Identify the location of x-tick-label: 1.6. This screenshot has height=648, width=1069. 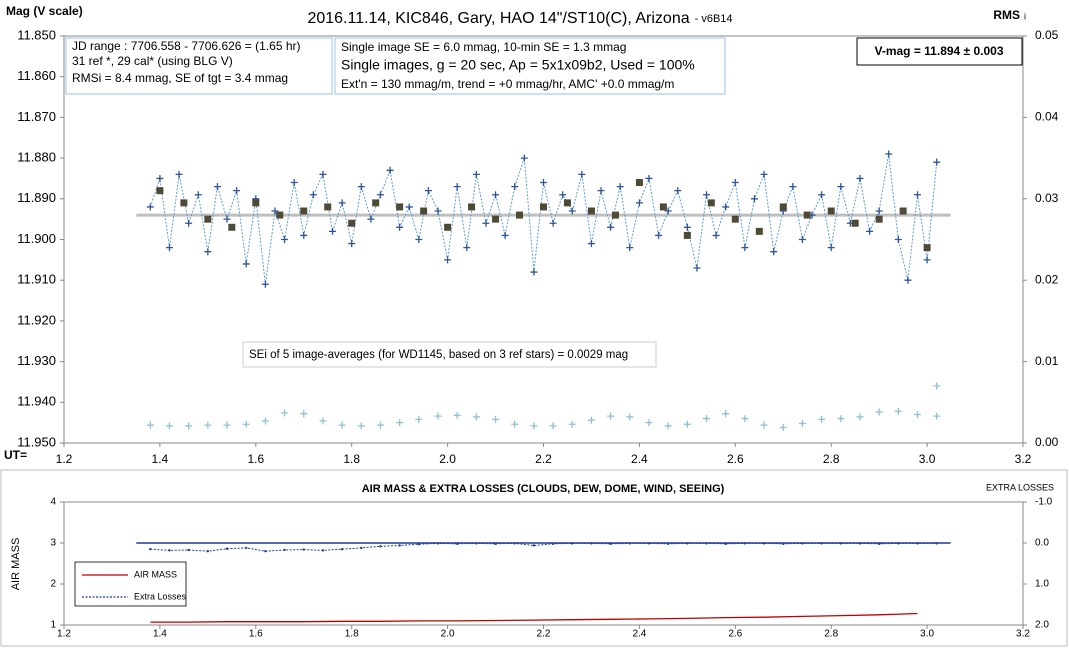
(255, 459).